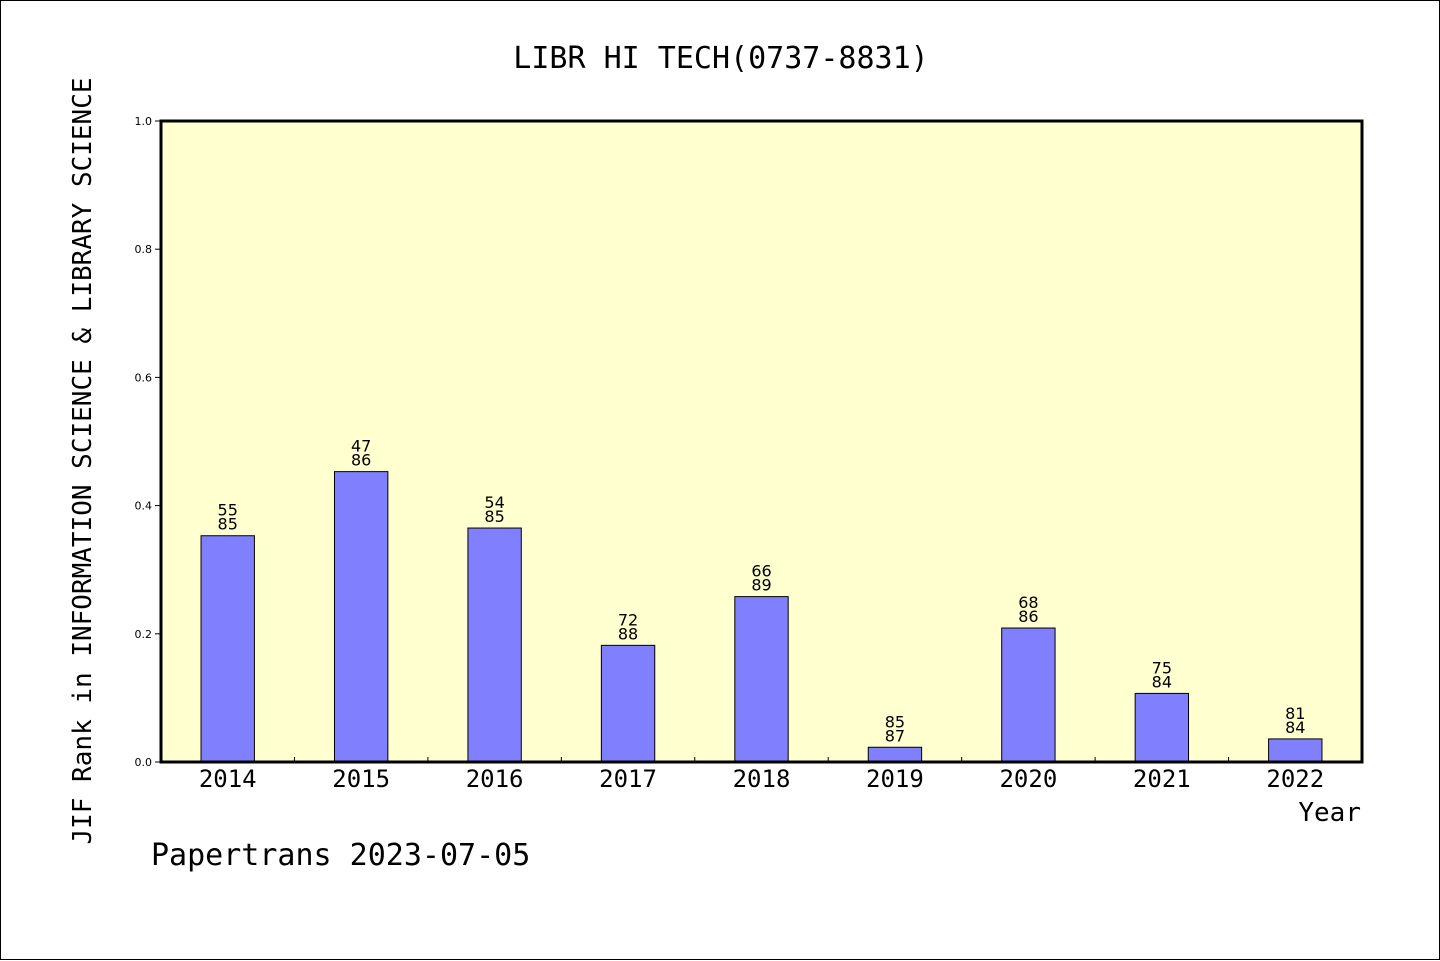 The height and width of the screenshot is (961, 1440). Describe the element at coordinates (1295, 779) in the screenshot. I see `x-tick-label: 2022` at that location.